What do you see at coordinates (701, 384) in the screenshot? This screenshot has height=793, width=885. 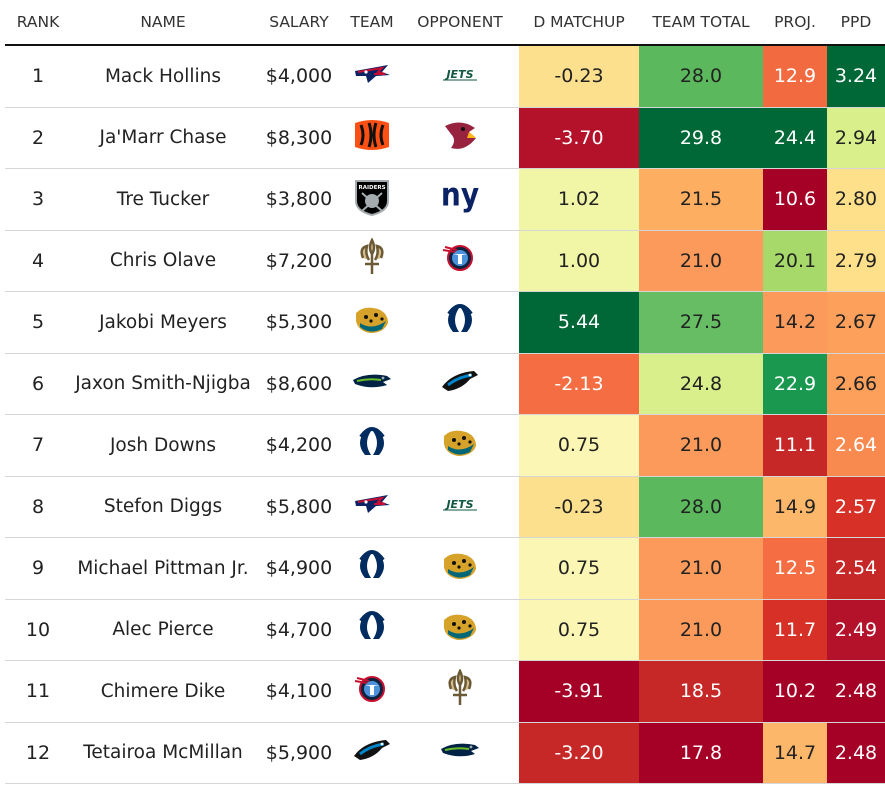 I see `team-total-cell: 24.8` at bounding box center [701, 384].